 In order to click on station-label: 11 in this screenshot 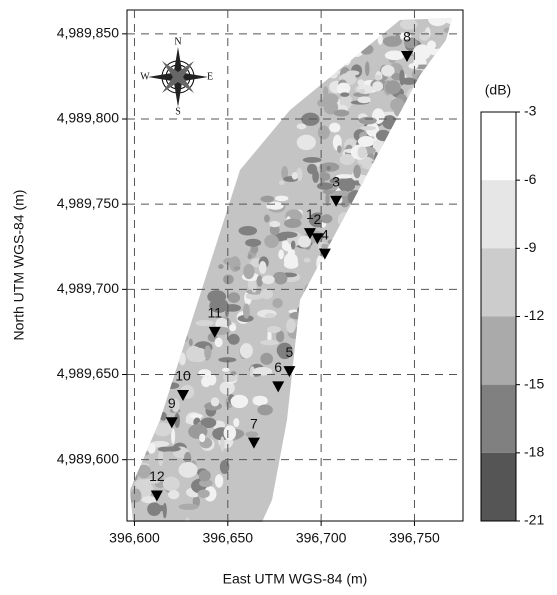, I will do `click(214, 313)`.